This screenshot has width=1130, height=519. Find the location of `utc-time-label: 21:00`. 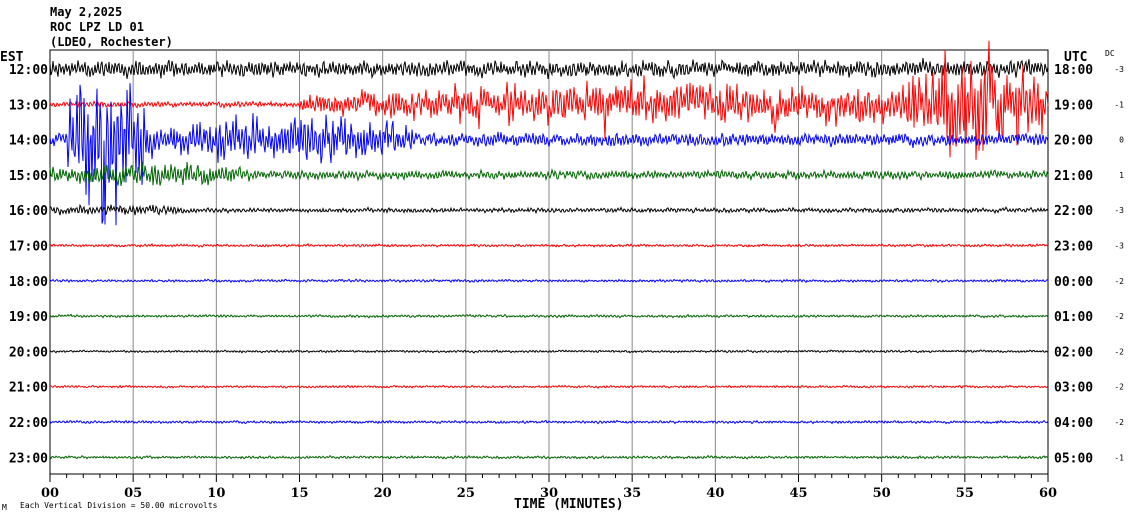

utc-time-label: 21:00 is located at coordinates (1073, 176).